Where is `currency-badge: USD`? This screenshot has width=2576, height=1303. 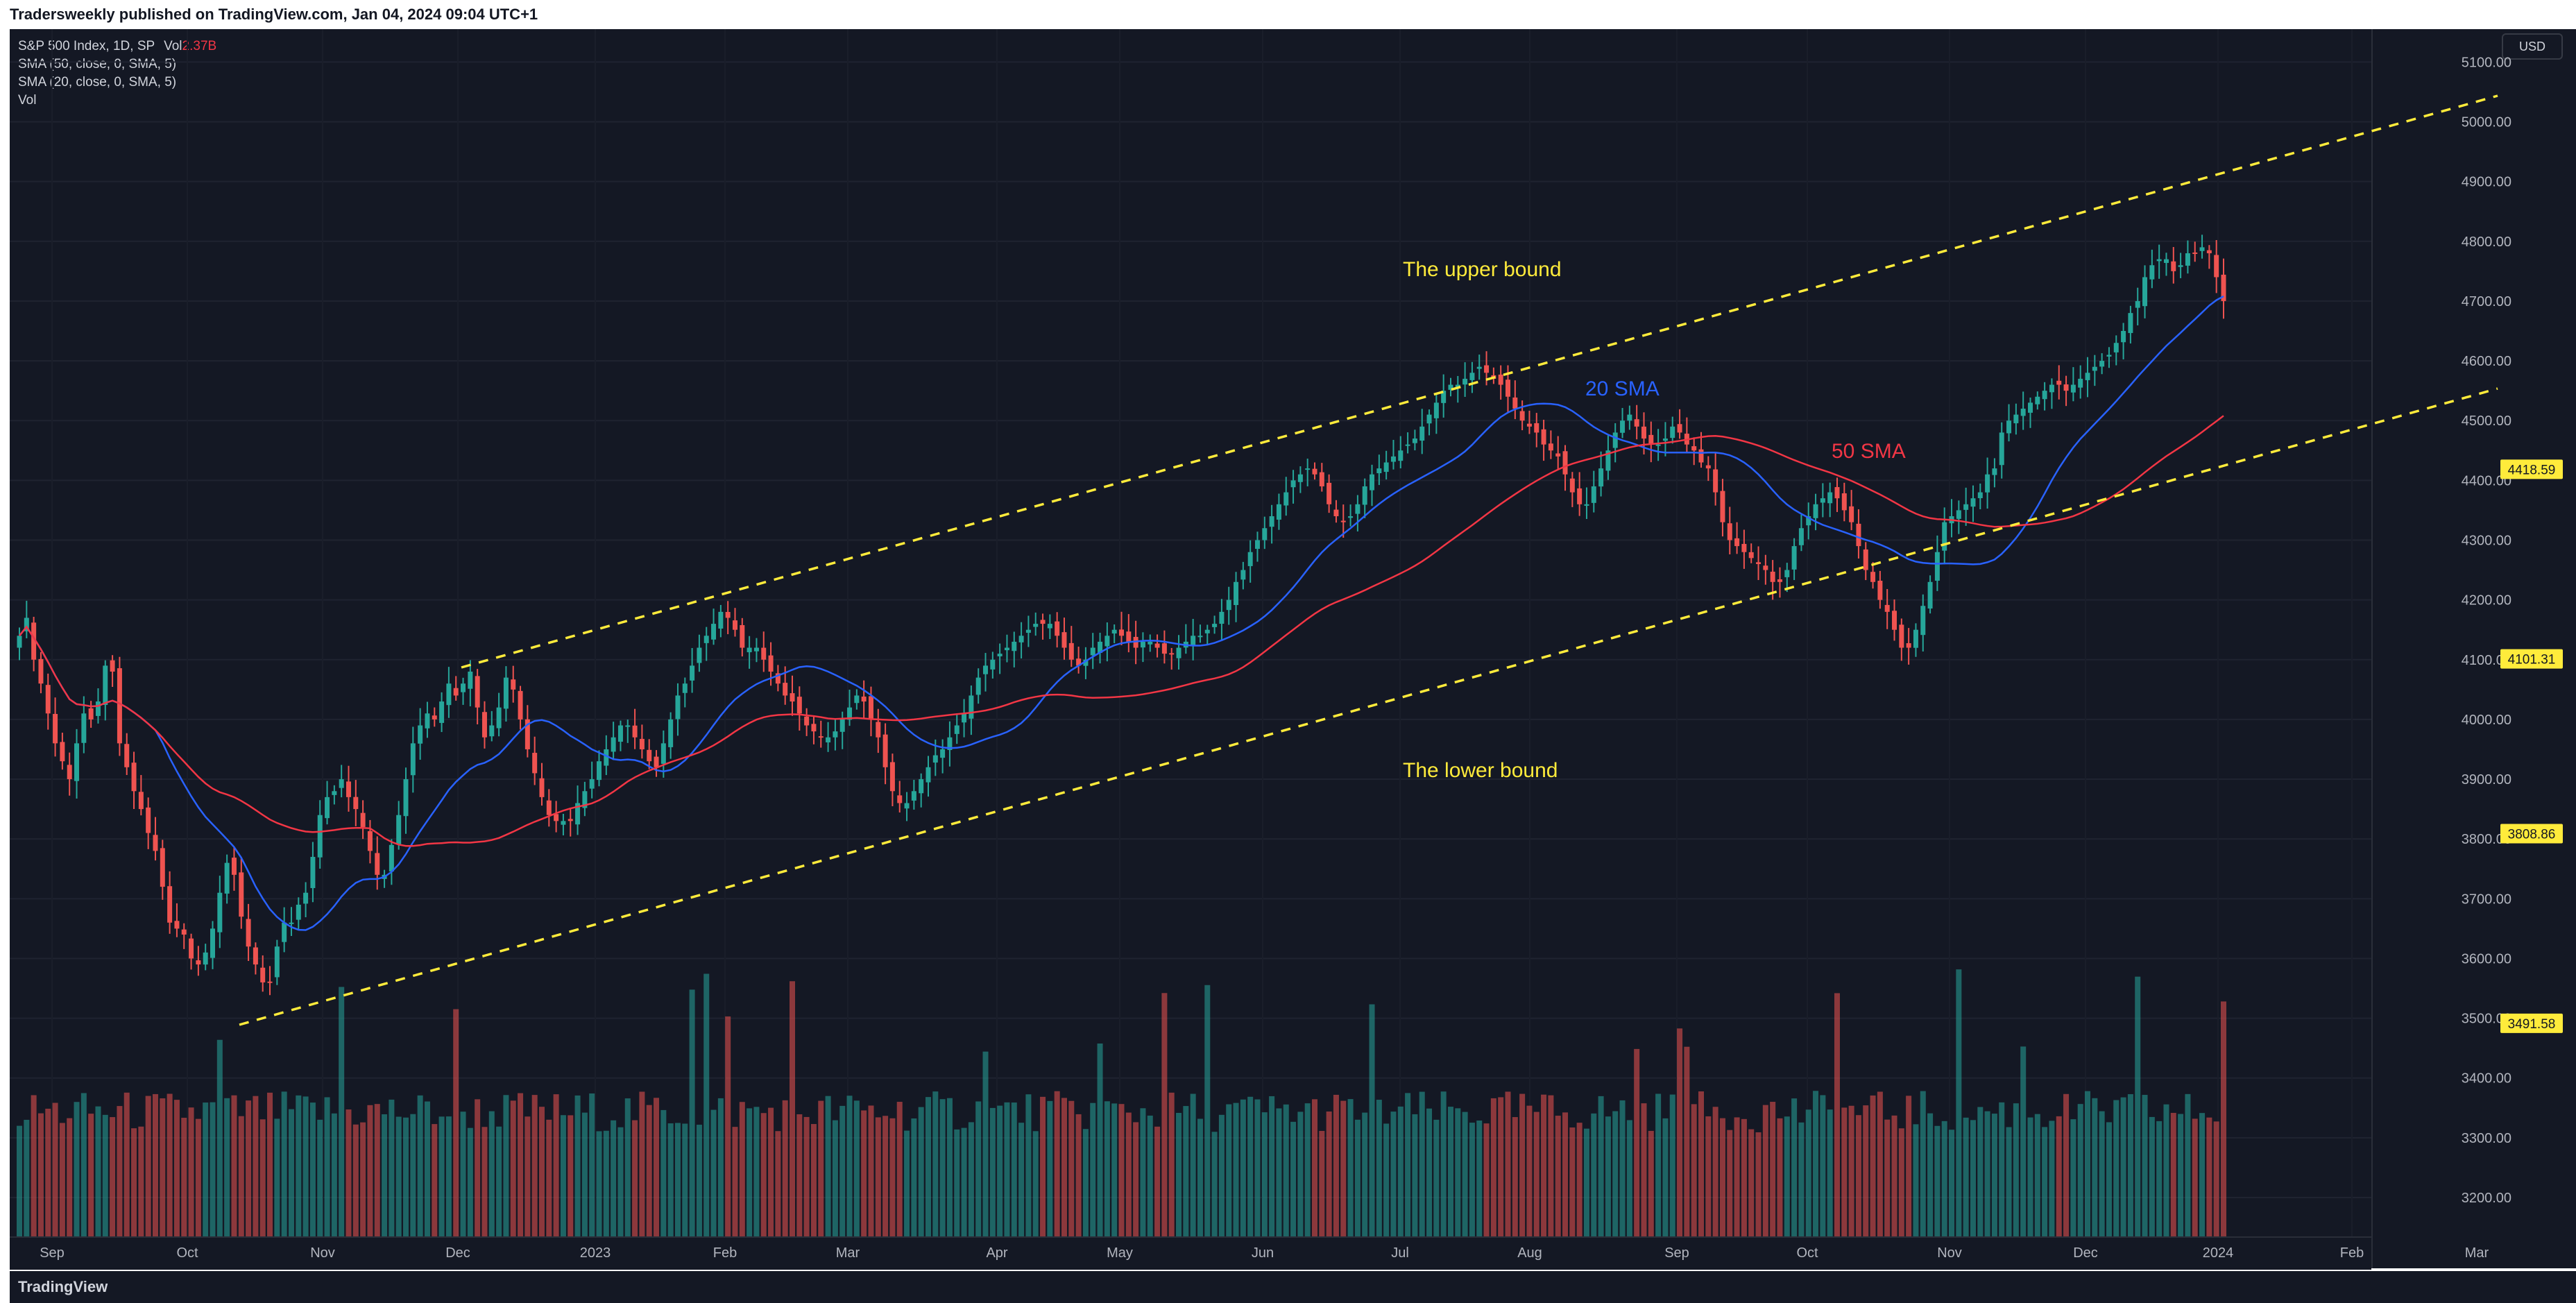
currency-badge: USD is located at coordinates (2532, 46).